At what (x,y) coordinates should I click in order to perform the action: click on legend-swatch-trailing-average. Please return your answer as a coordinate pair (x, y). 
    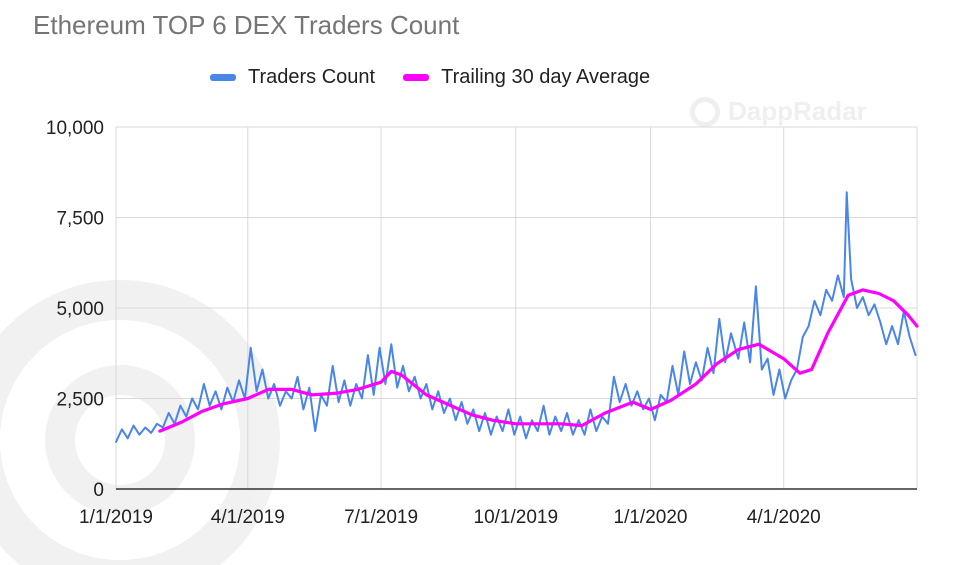
    Looking at the image, I should click on (416, 77).